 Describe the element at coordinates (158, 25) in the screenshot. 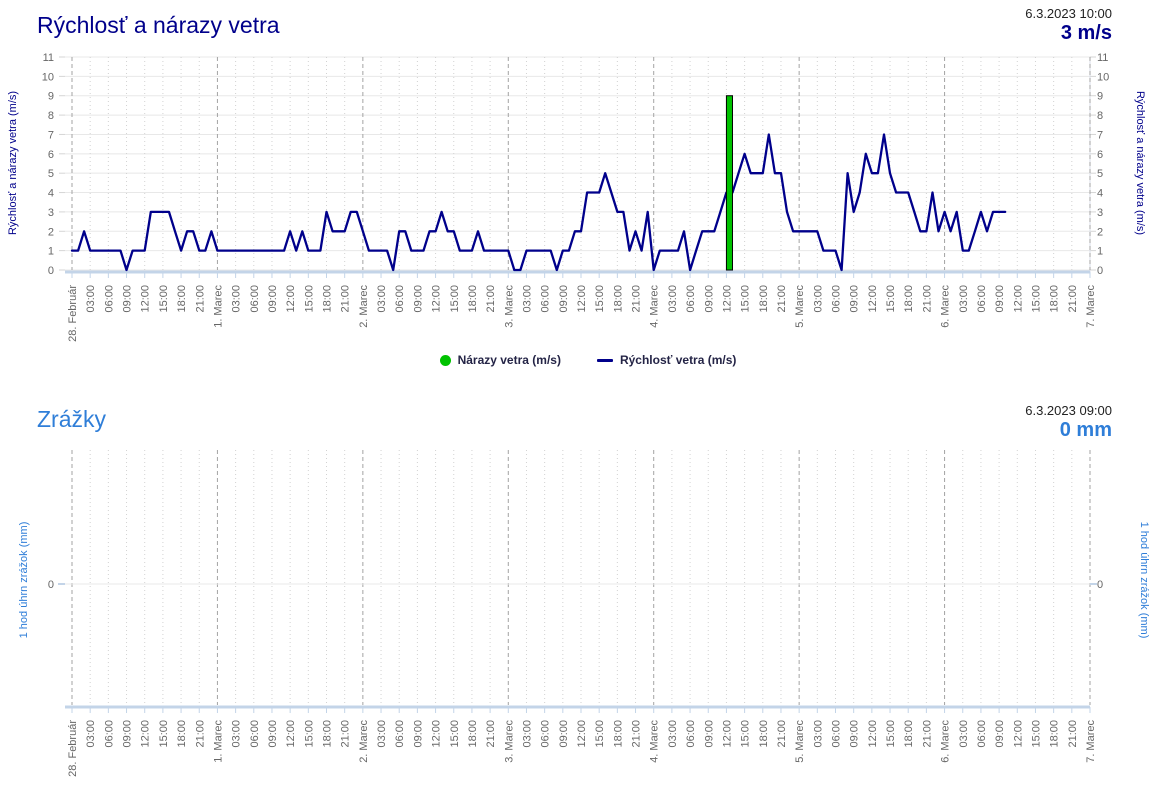

I see `wind-chart-title: Rýchlosť a nárazy vetra` at that location.